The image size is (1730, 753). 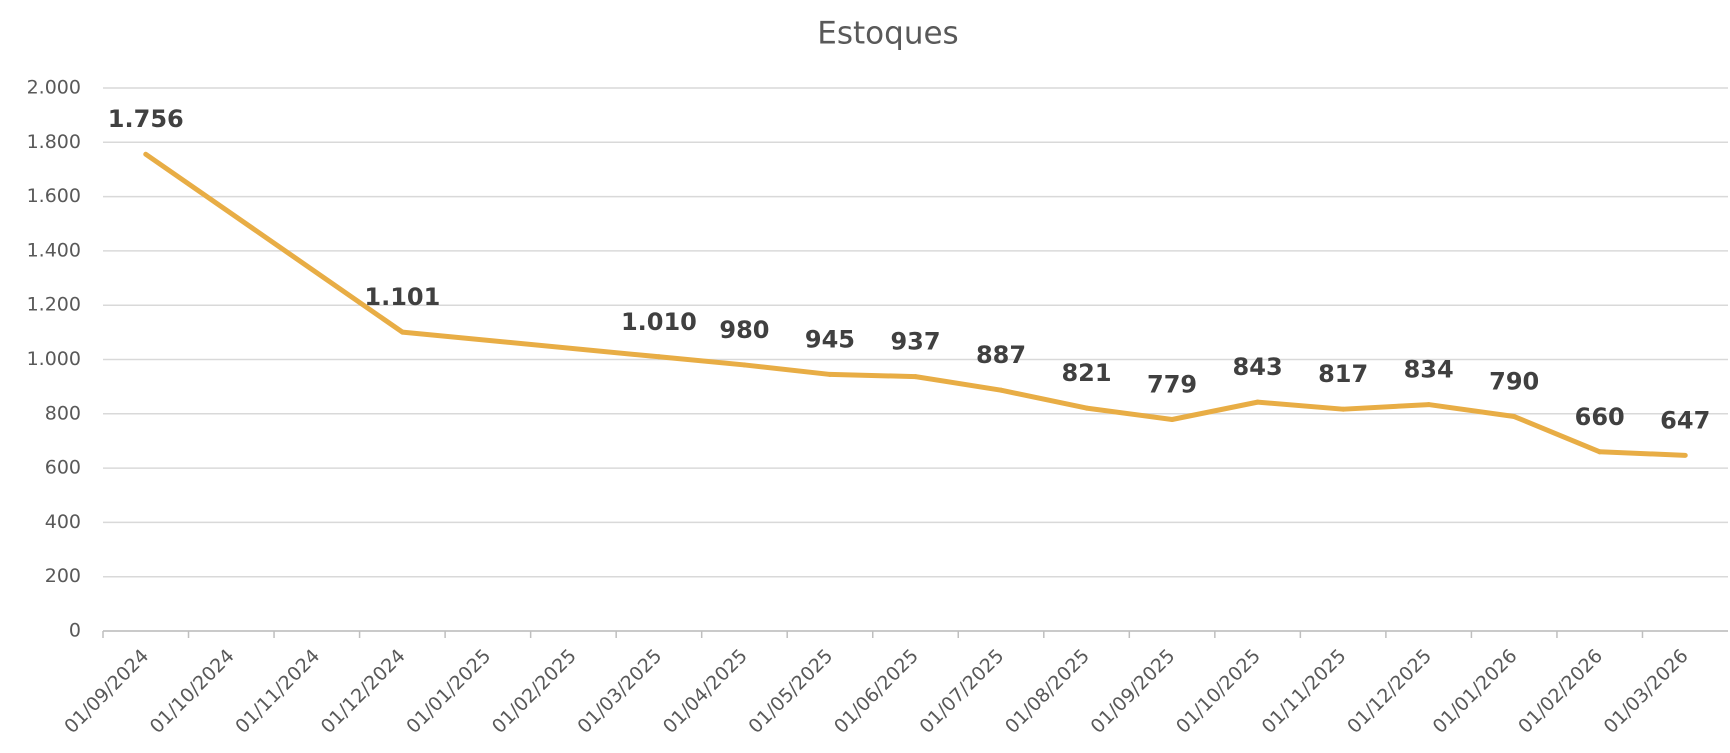 What do you see at coordinates (75, 631) in the screenshot?
I see `y-tick-label: 0` at bounding box center [75, 631].